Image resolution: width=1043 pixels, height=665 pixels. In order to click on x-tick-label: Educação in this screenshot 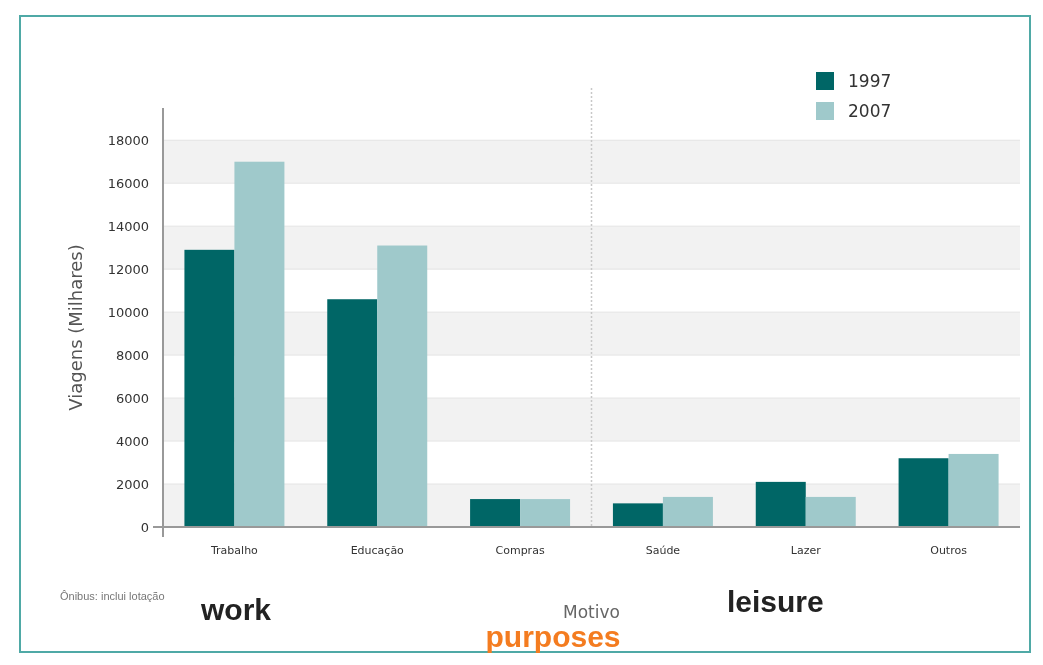, I will do `click(377, 550)`.